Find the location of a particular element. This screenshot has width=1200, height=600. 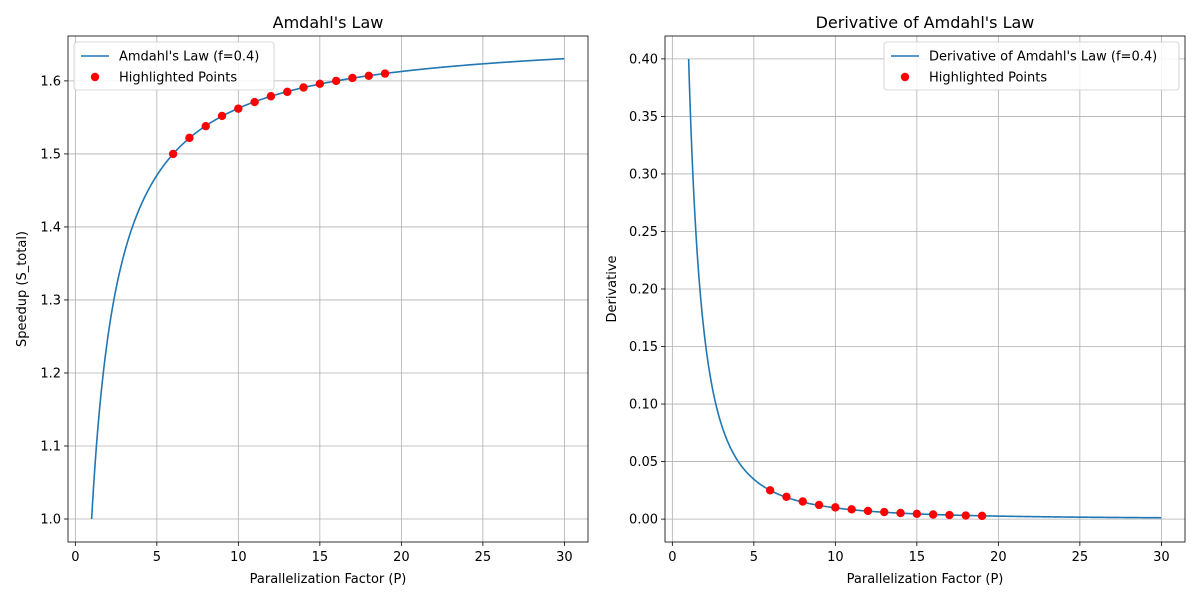

chart-title: Derivative of Amdahl's Law is located at coordinates (925, 22).